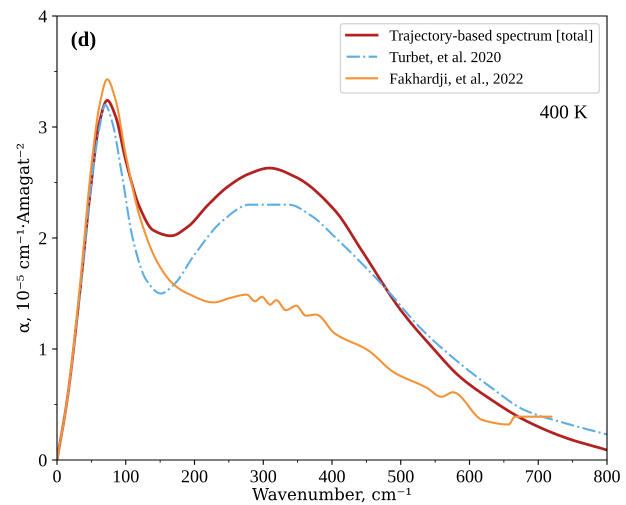 This screenshot has height=505, width=626. Describe the element at coordinates (43, 127) in the screenshot. I see `y-tick-label: 3` at that location.